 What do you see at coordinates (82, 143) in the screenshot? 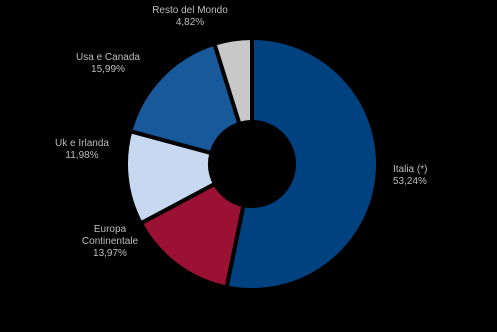
I see `category-label: Uk e Irlanda` at bounding box center [82, 143].